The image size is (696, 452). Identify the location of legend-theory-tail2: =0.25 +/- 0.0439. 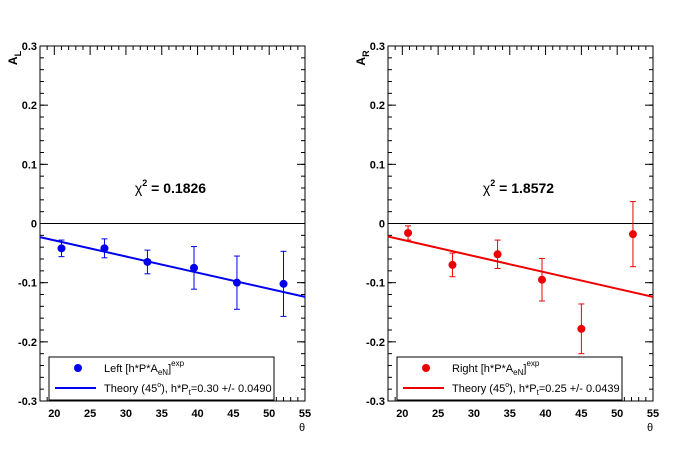
(579, 389).